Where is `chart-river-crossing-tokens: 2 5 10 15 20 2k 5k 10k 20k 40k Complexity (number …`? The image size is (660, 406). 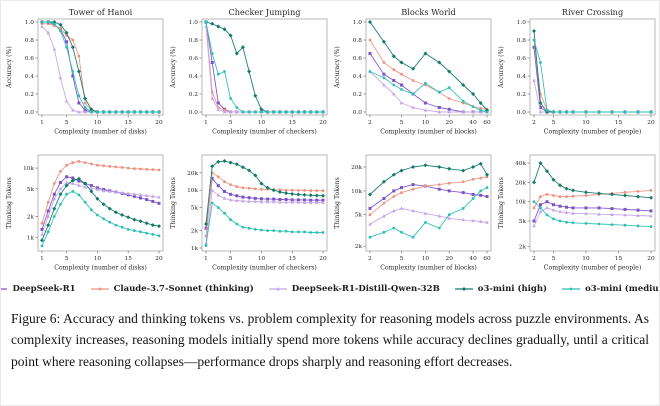
chart-river-crossing-tokens: 2 5 10 15 20 2k 5k 10k 20k 40k Complexity (number … is located at coordinates (577, 210).